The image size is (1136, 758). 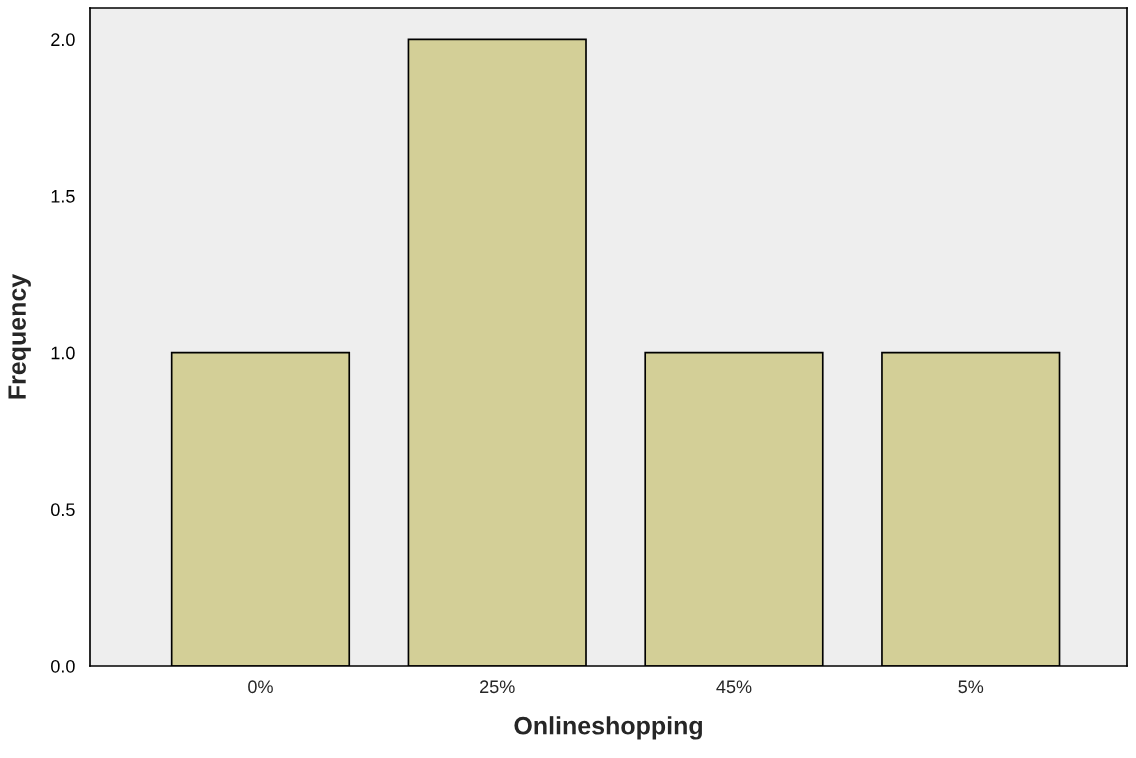 I want to click on y-tick-label: 0.5, so click(x=63, y=510).